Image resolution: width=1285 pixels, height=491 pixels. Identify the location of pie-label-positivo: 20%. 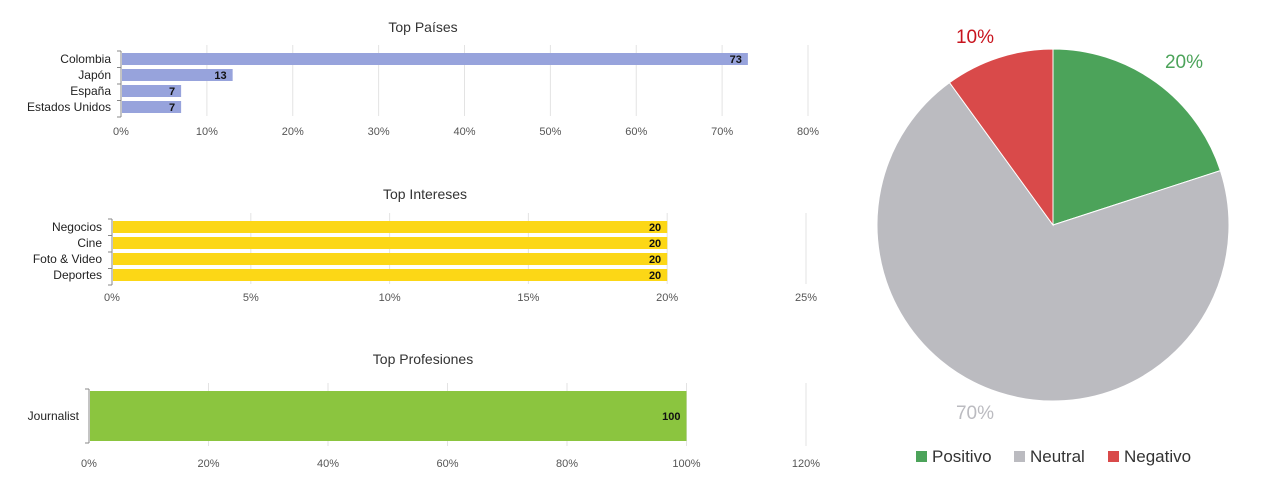
(1184, 62).